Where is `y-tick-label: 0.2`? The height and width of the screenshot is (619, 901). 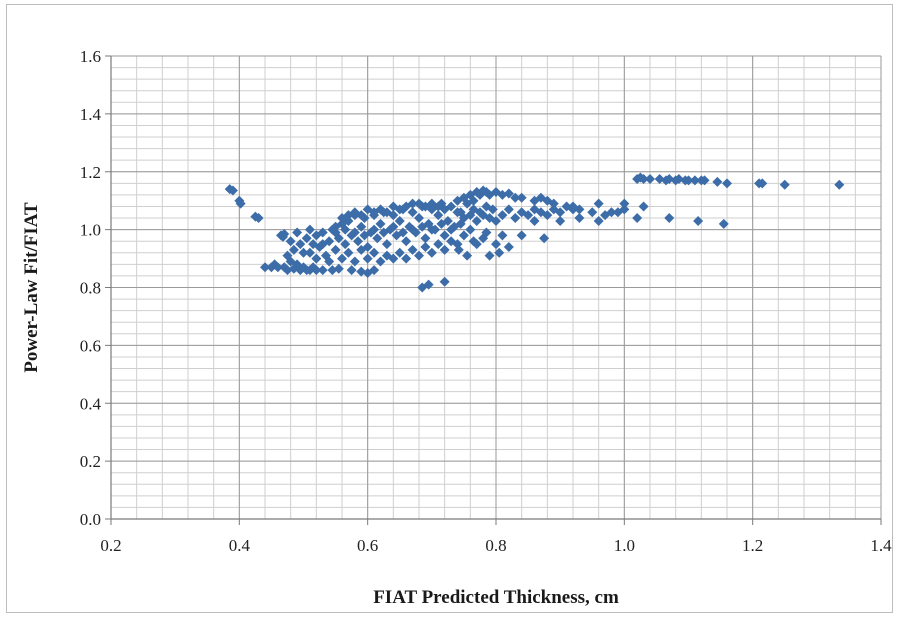 y-tick-label: 0.2 is located at coordinates (90, 461).